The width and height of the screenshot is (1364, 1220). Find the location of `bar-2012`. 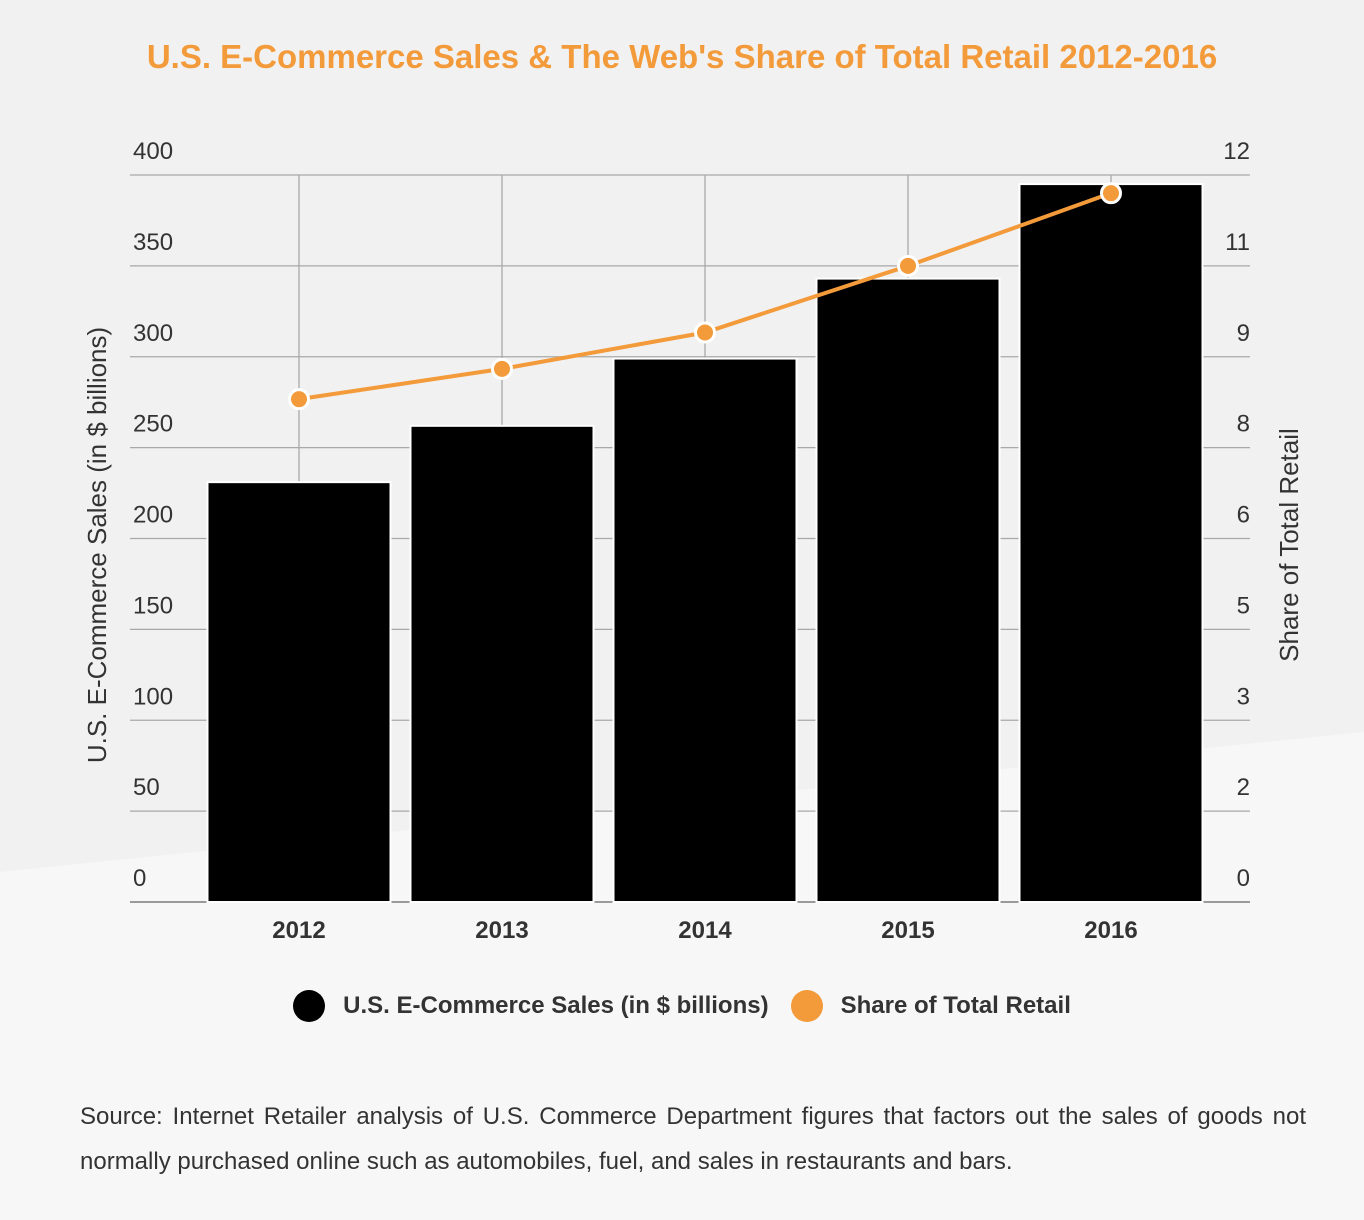

bar-2012 is located at coordinates (299, 692).